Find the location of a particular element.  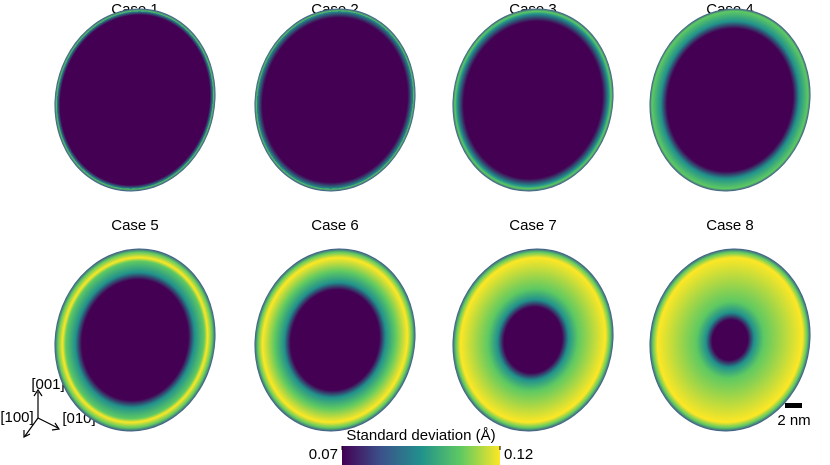

colorbar-tick-label: 0.07 is located at coordinates (323, 454).